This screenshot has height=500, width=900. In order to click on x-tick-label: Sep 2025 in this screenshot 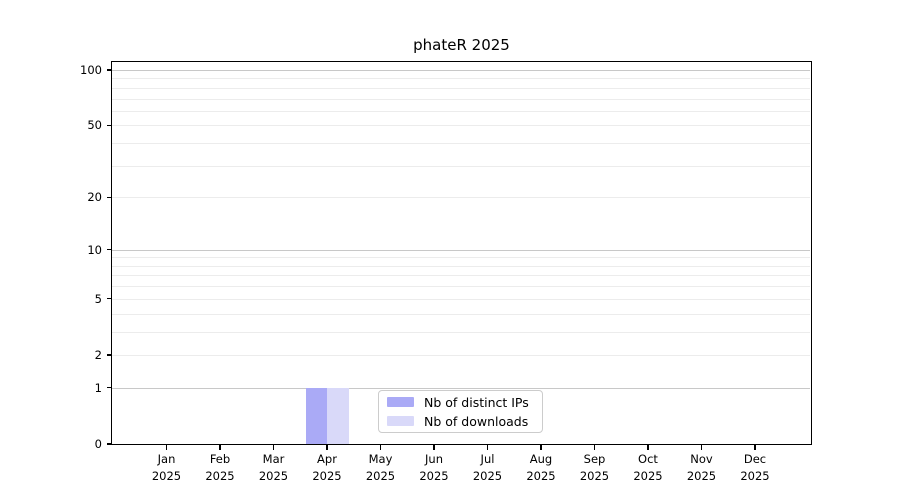, I will do `click(594, 467)`.